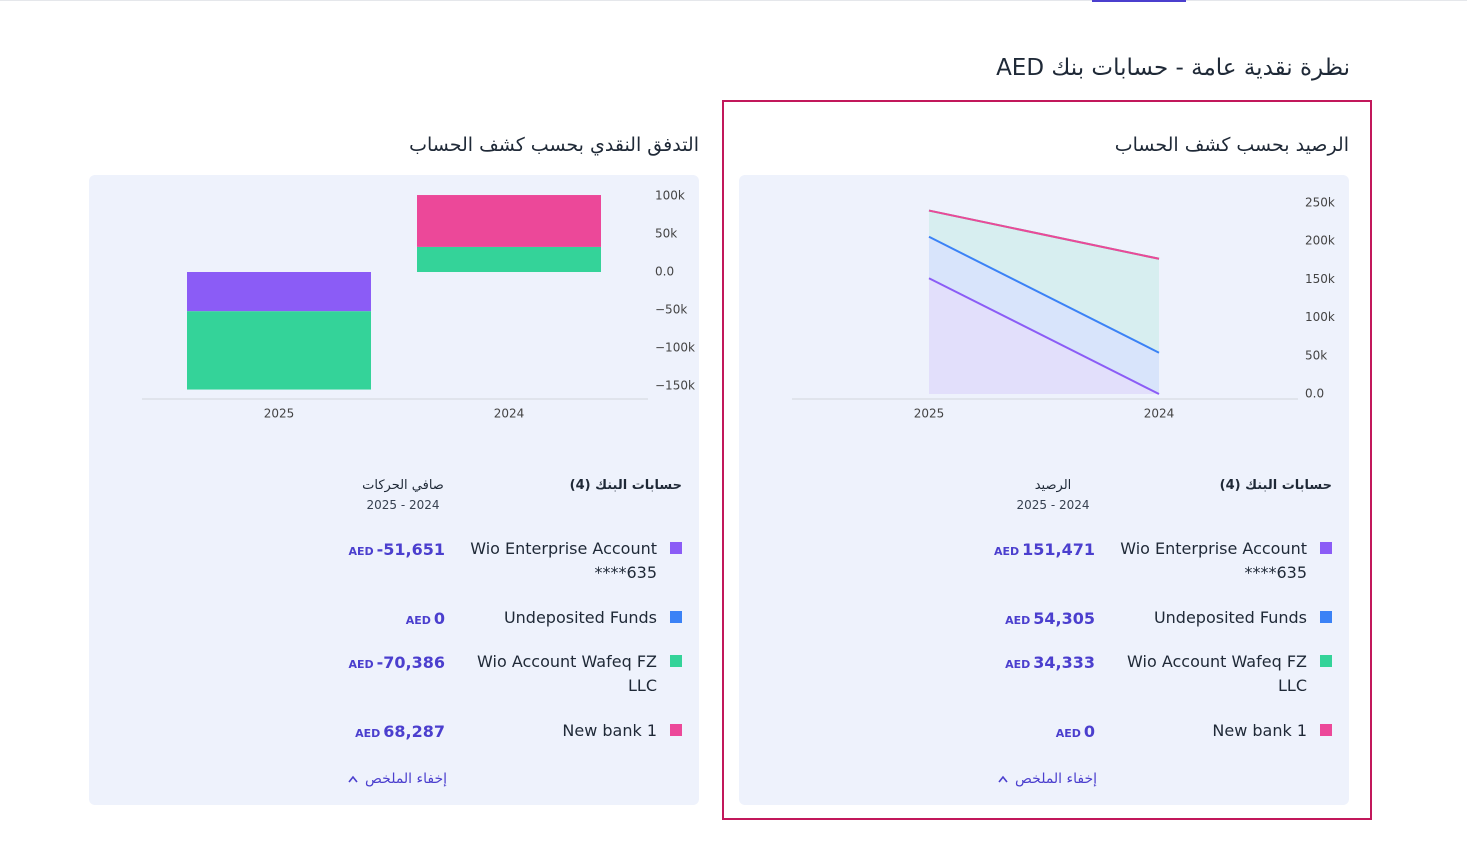 The width and height of the screenshot is (1467, 858). I want to click on amount: AED 54,305, so click(1050, 618).